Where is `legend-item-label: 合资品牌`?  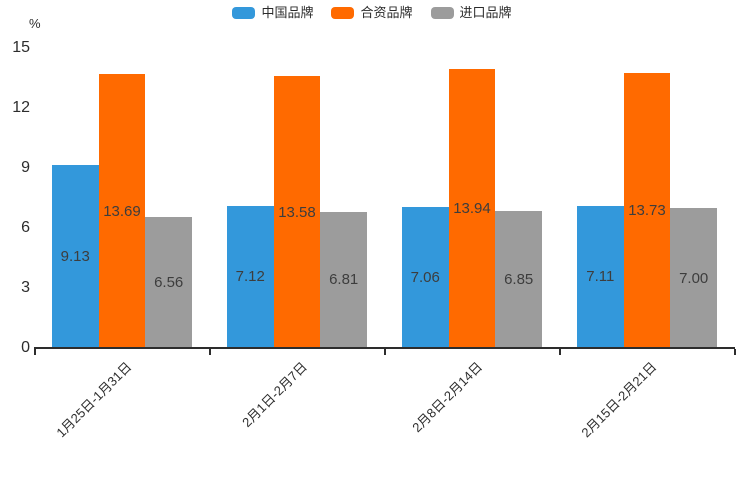 legend-item-label: 合资品牌 is located at coordinates (386, 12).